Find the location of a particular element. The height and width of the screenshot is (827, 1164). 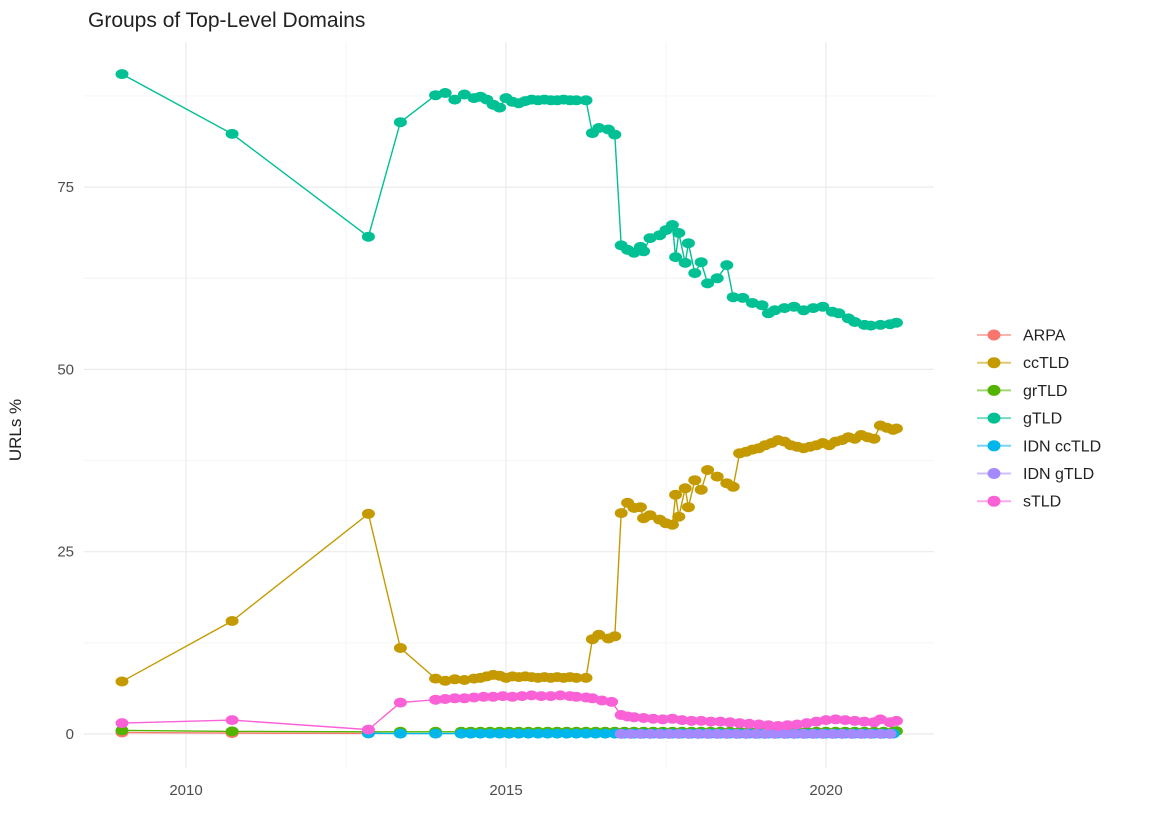

x-tick-label: 2020 is located at coordinates (825, 790).